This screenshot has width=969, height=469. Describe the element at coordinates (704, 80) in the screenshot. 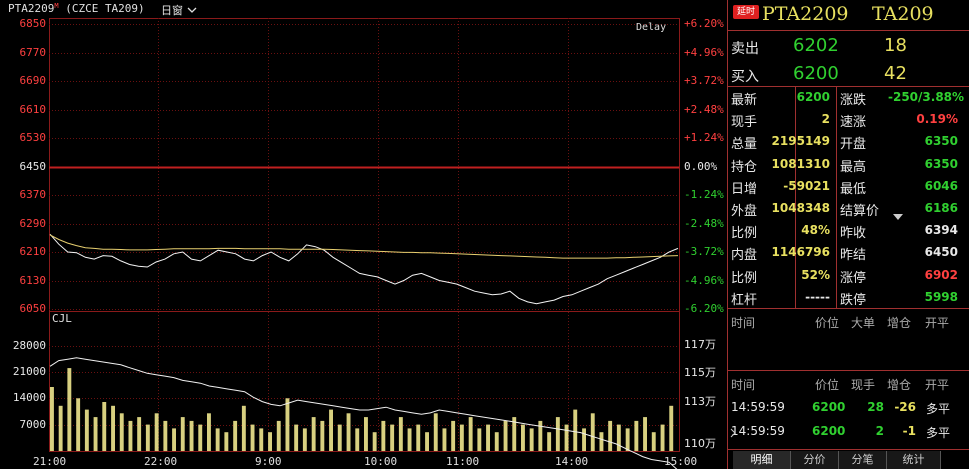

I see `percent-tick-label: +3.72%` at that location.